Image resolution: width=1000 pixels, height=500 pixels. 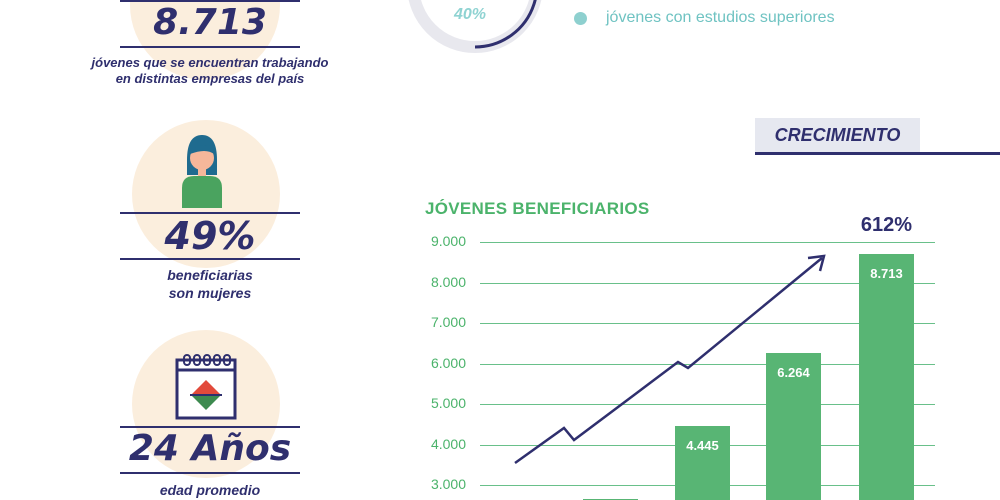 I want to click on stat-value-age: 24 Años, so click(x=210, y=448).